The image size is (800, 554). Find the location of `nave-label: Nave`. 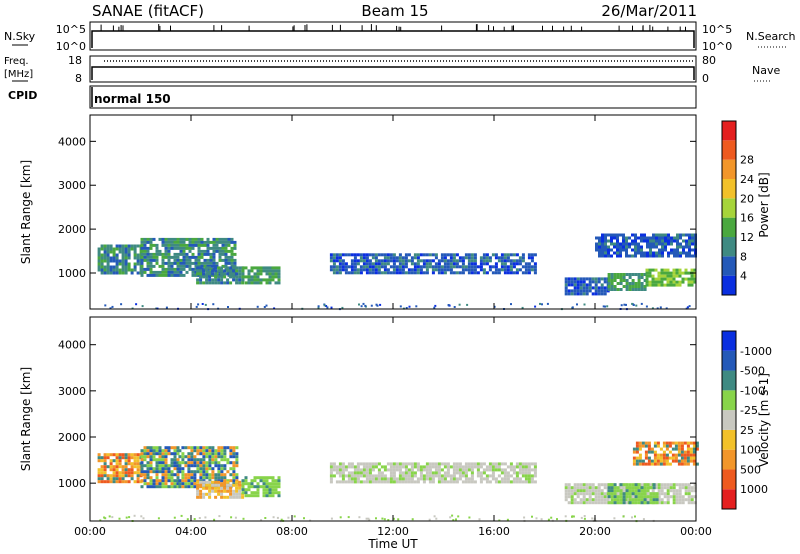

nave-label: Nave is located at coordinates (766, 70).